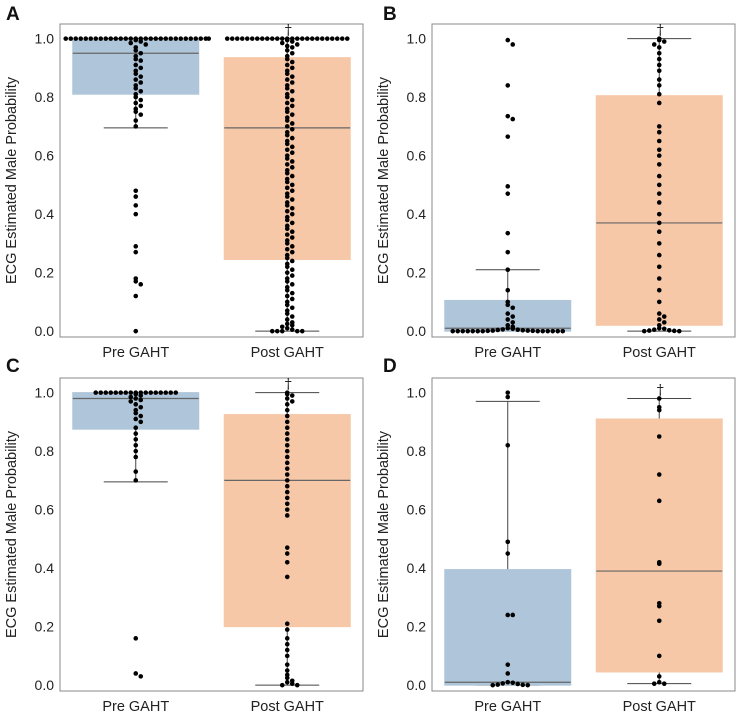 The image size is (750, 713). I want to click on x-tick-label: Post GAHT, so click(659, 353).